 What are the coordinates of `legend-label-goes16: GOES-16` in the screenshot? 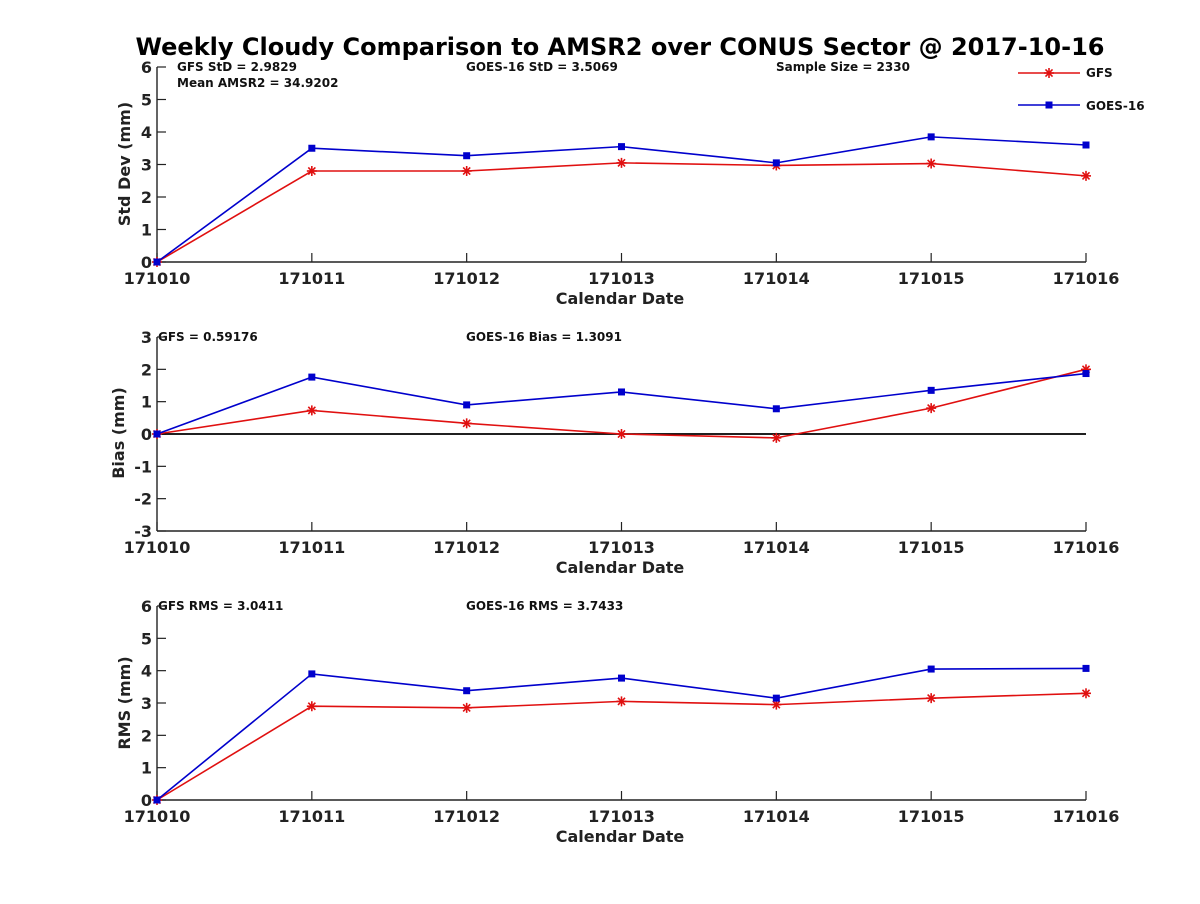 It's located at (1115, 106).